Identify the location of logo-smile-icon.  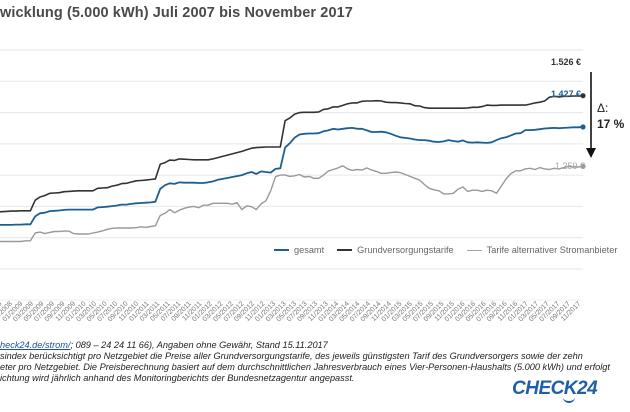
(569, 399).